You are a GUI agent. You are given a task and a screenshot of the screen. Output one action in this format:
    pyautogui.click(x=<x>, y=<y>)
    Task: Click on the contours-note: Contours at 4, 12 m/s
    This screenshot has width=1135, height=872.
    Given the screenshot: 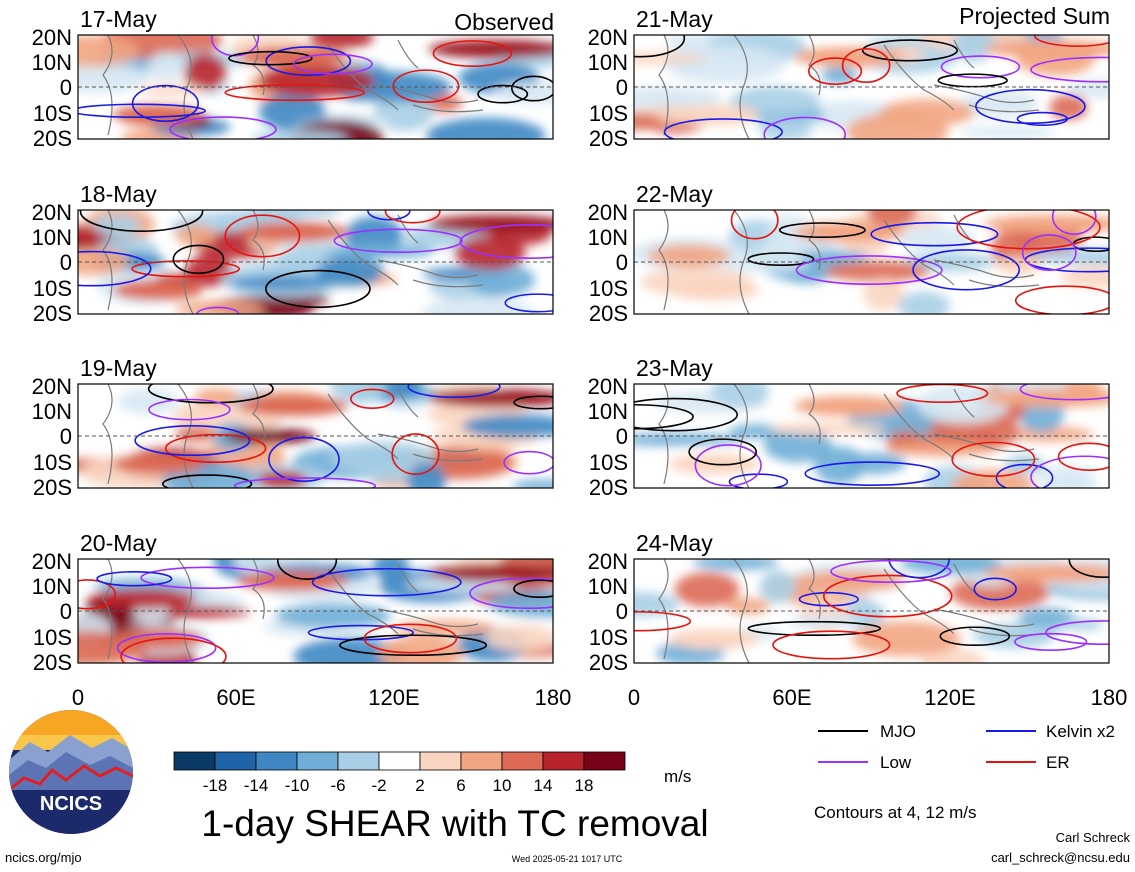 What is the action you would take?
    pyautogui.click(x=895, y=812)
    